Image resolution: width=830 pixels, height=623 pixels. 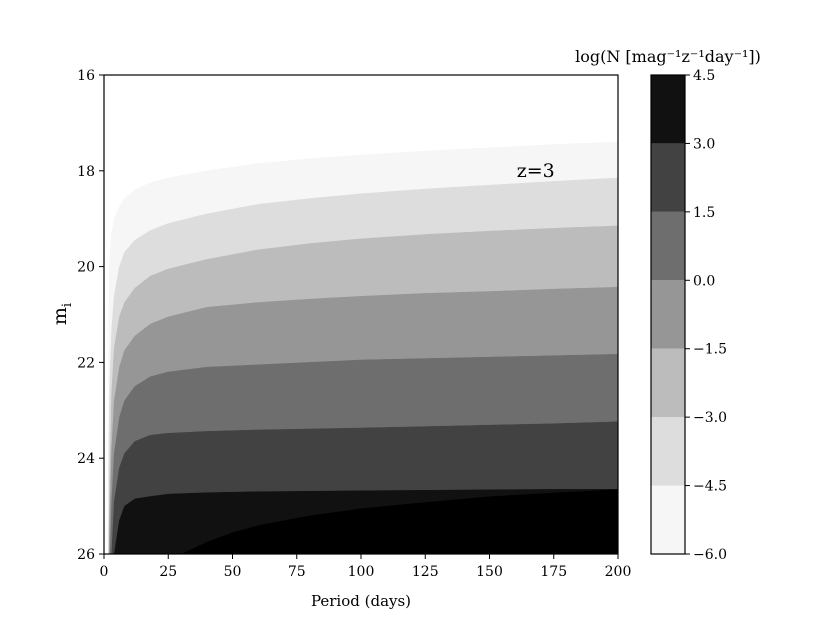 I want to click on colorbar-tick-label: 4.5, so click(x=704, y=76).